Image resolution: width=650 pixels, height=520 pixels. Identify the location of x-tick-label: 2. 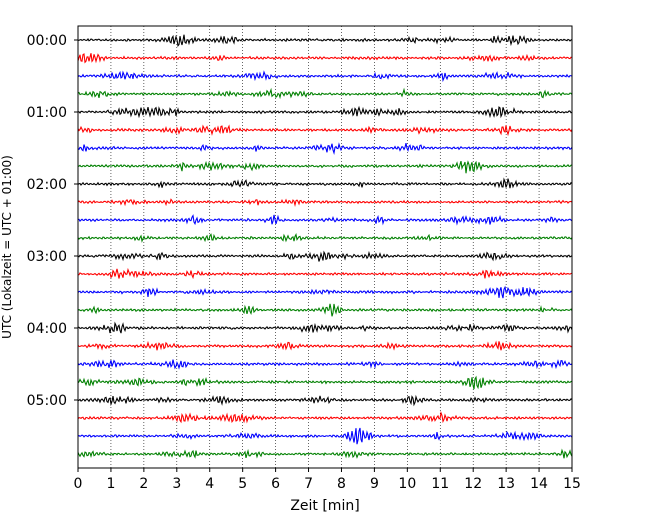
(143, 484).